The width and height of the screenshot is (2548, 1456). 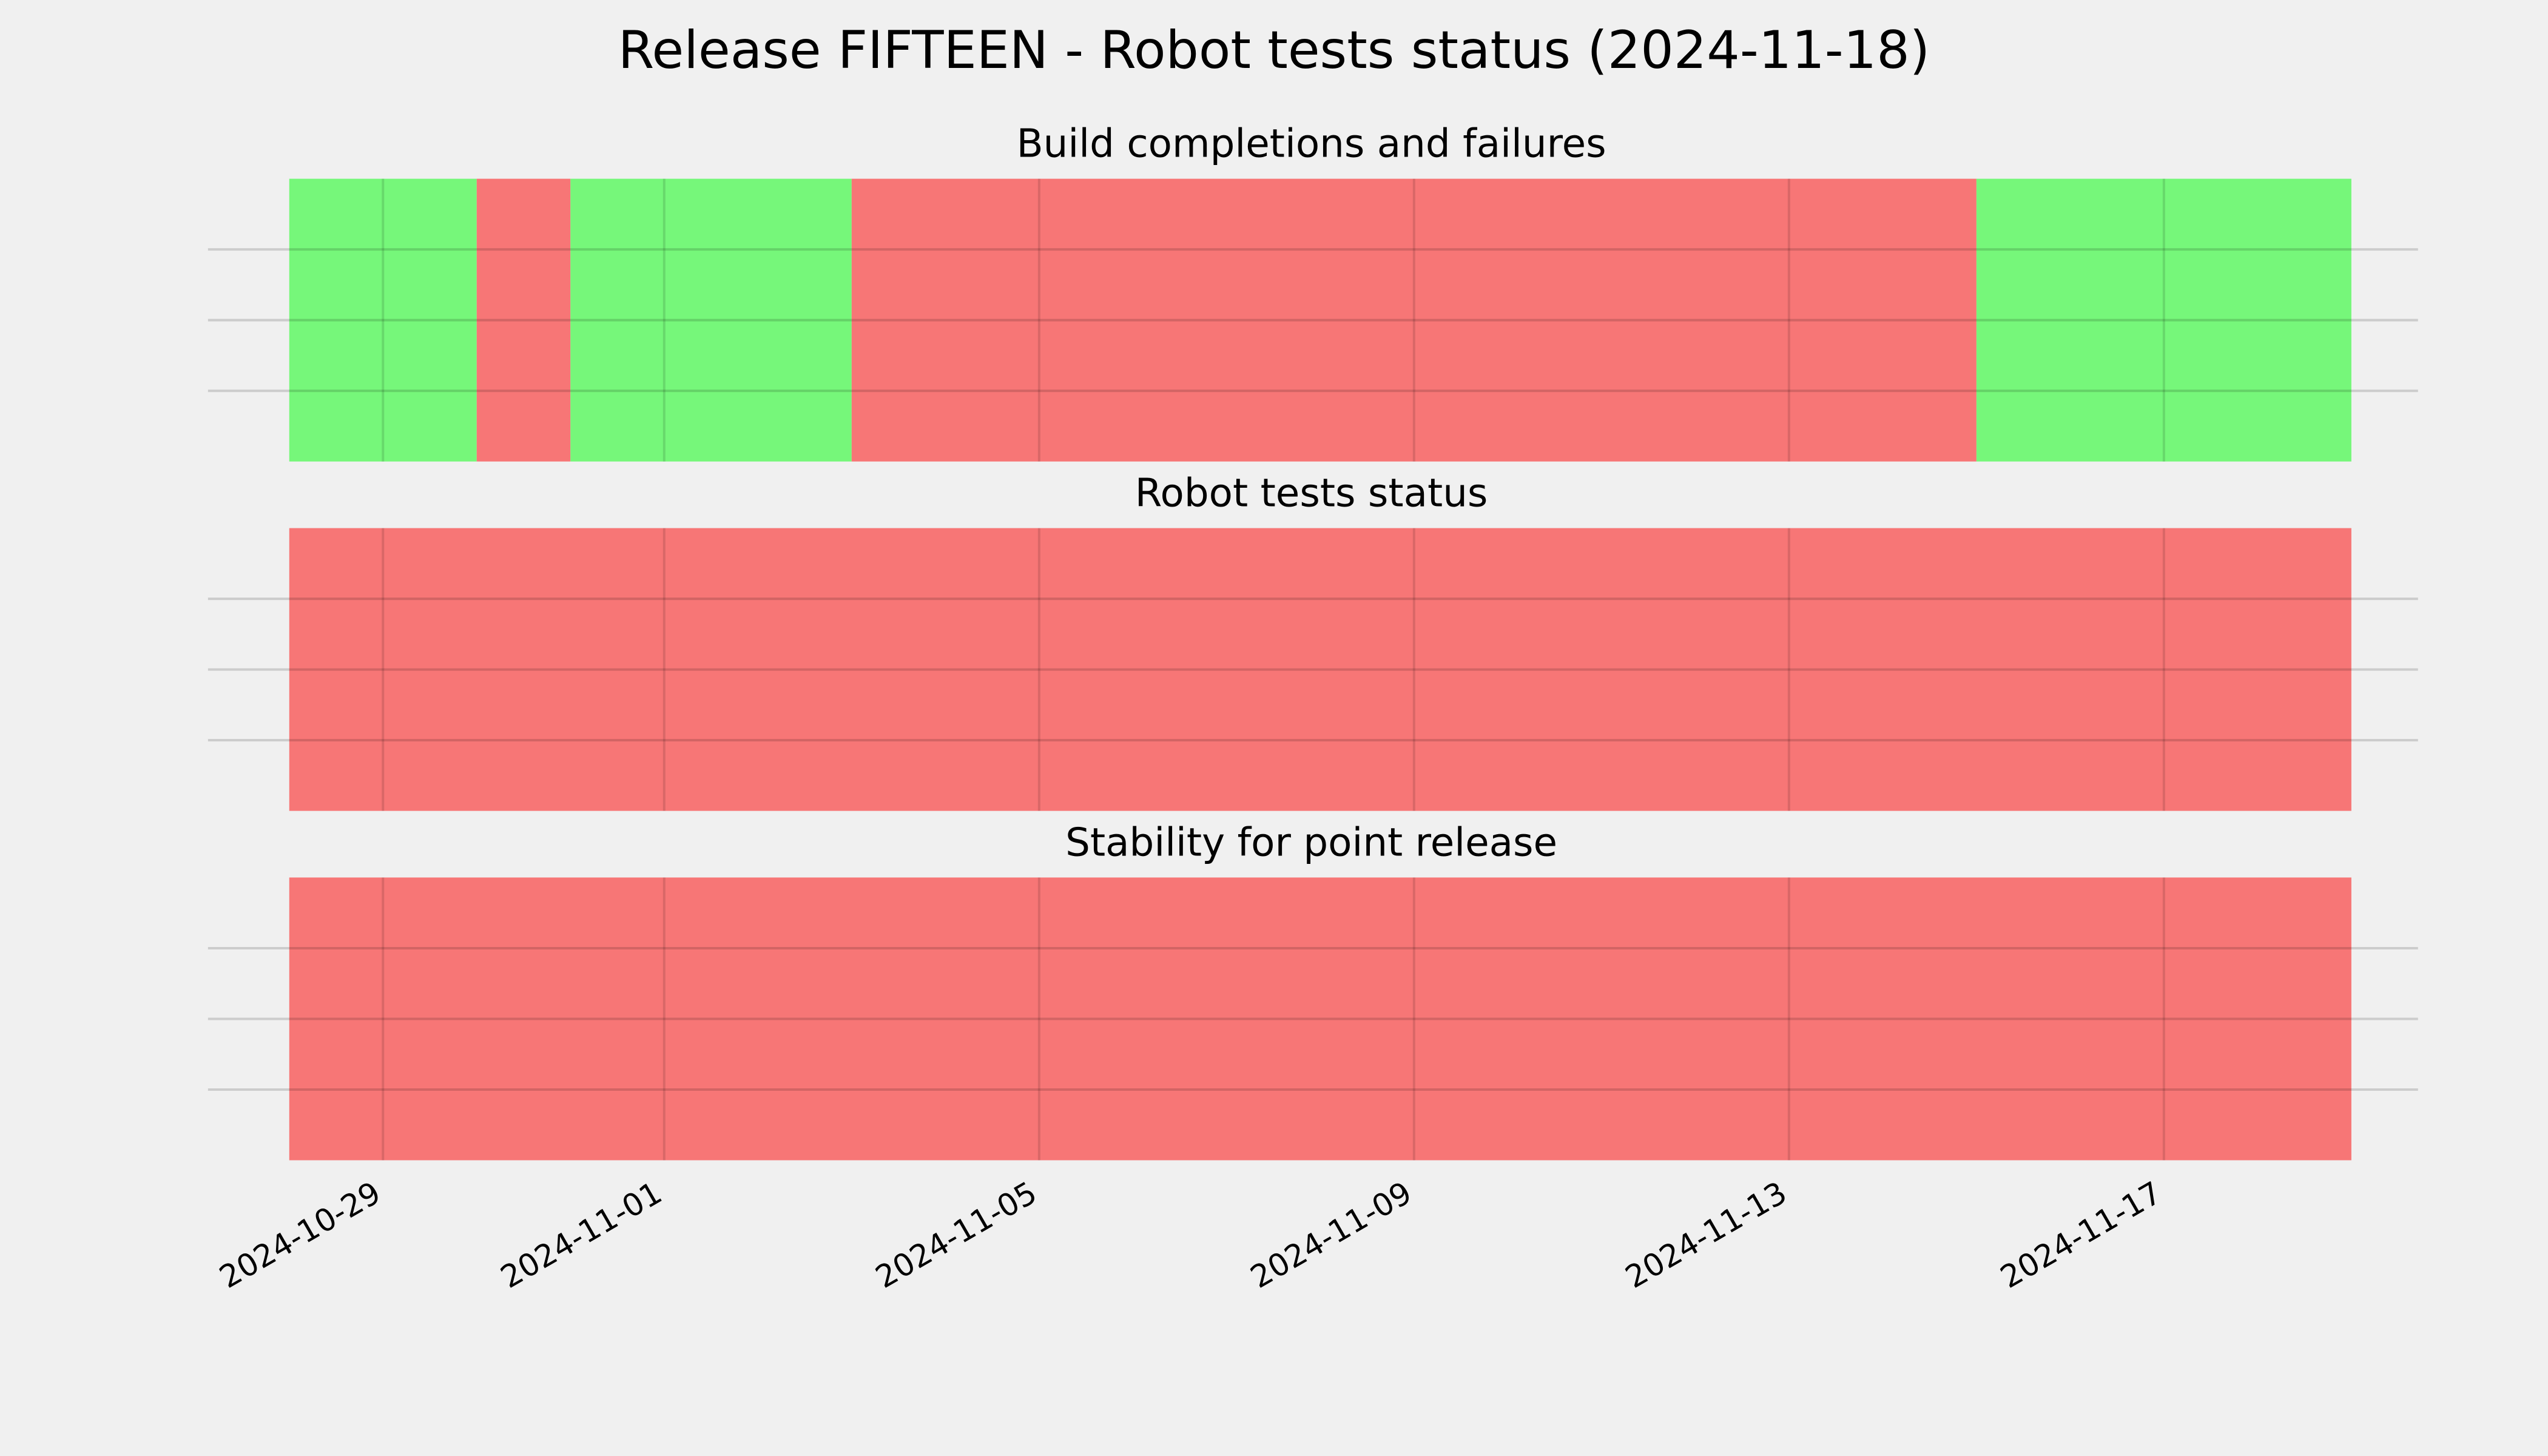 I want to click on panel-title: Robot tests status, so click(x=1311, y=493).